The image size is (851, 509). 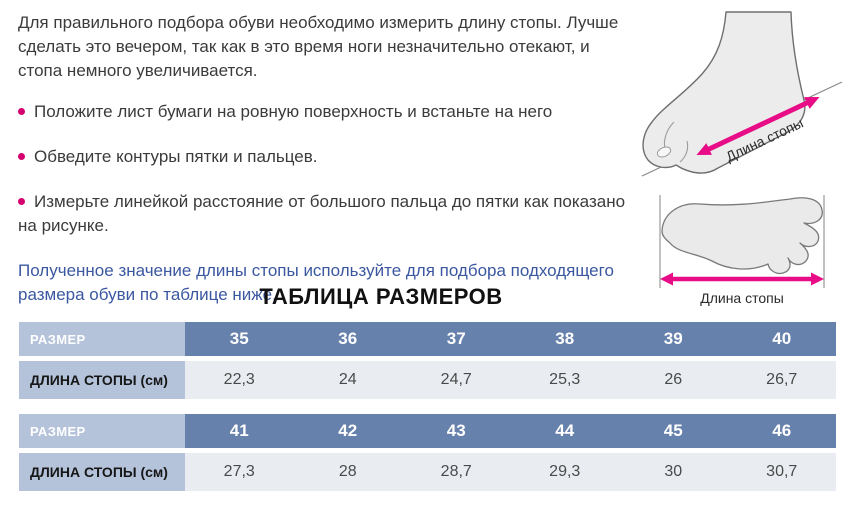 What do you see at coordinates (673, 472) in the screenshot?
I see `length-value-cell: 30` at bounding box center [673, 472].